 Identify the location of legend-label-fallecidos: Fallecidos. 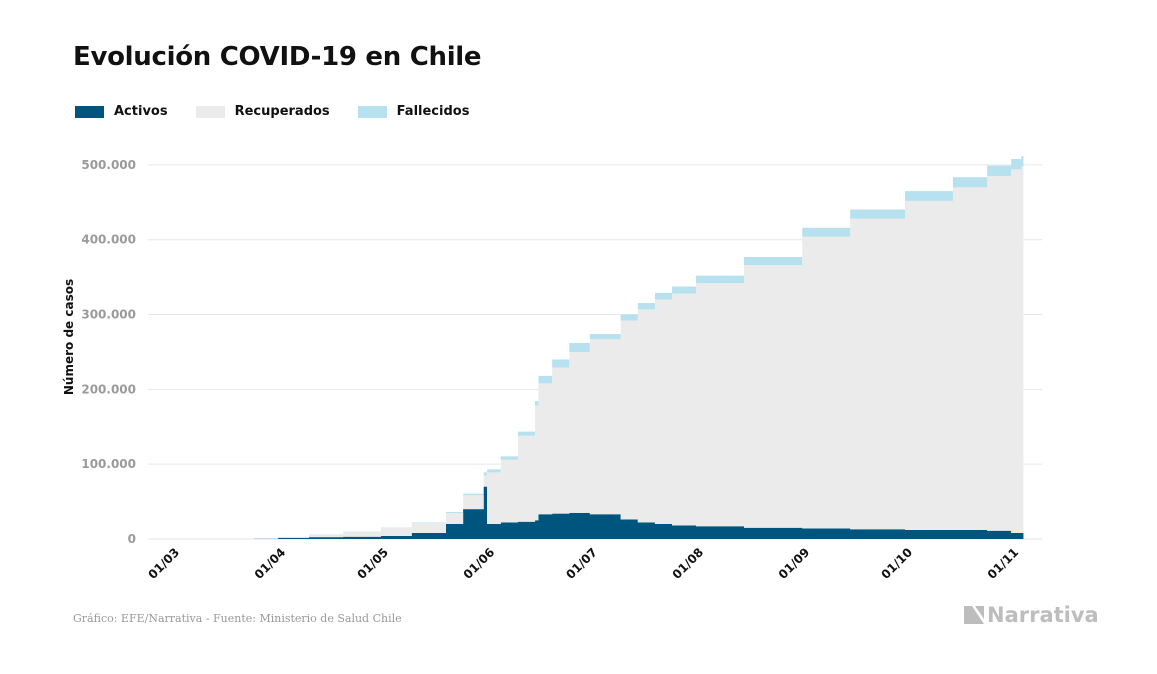
(433, 111).